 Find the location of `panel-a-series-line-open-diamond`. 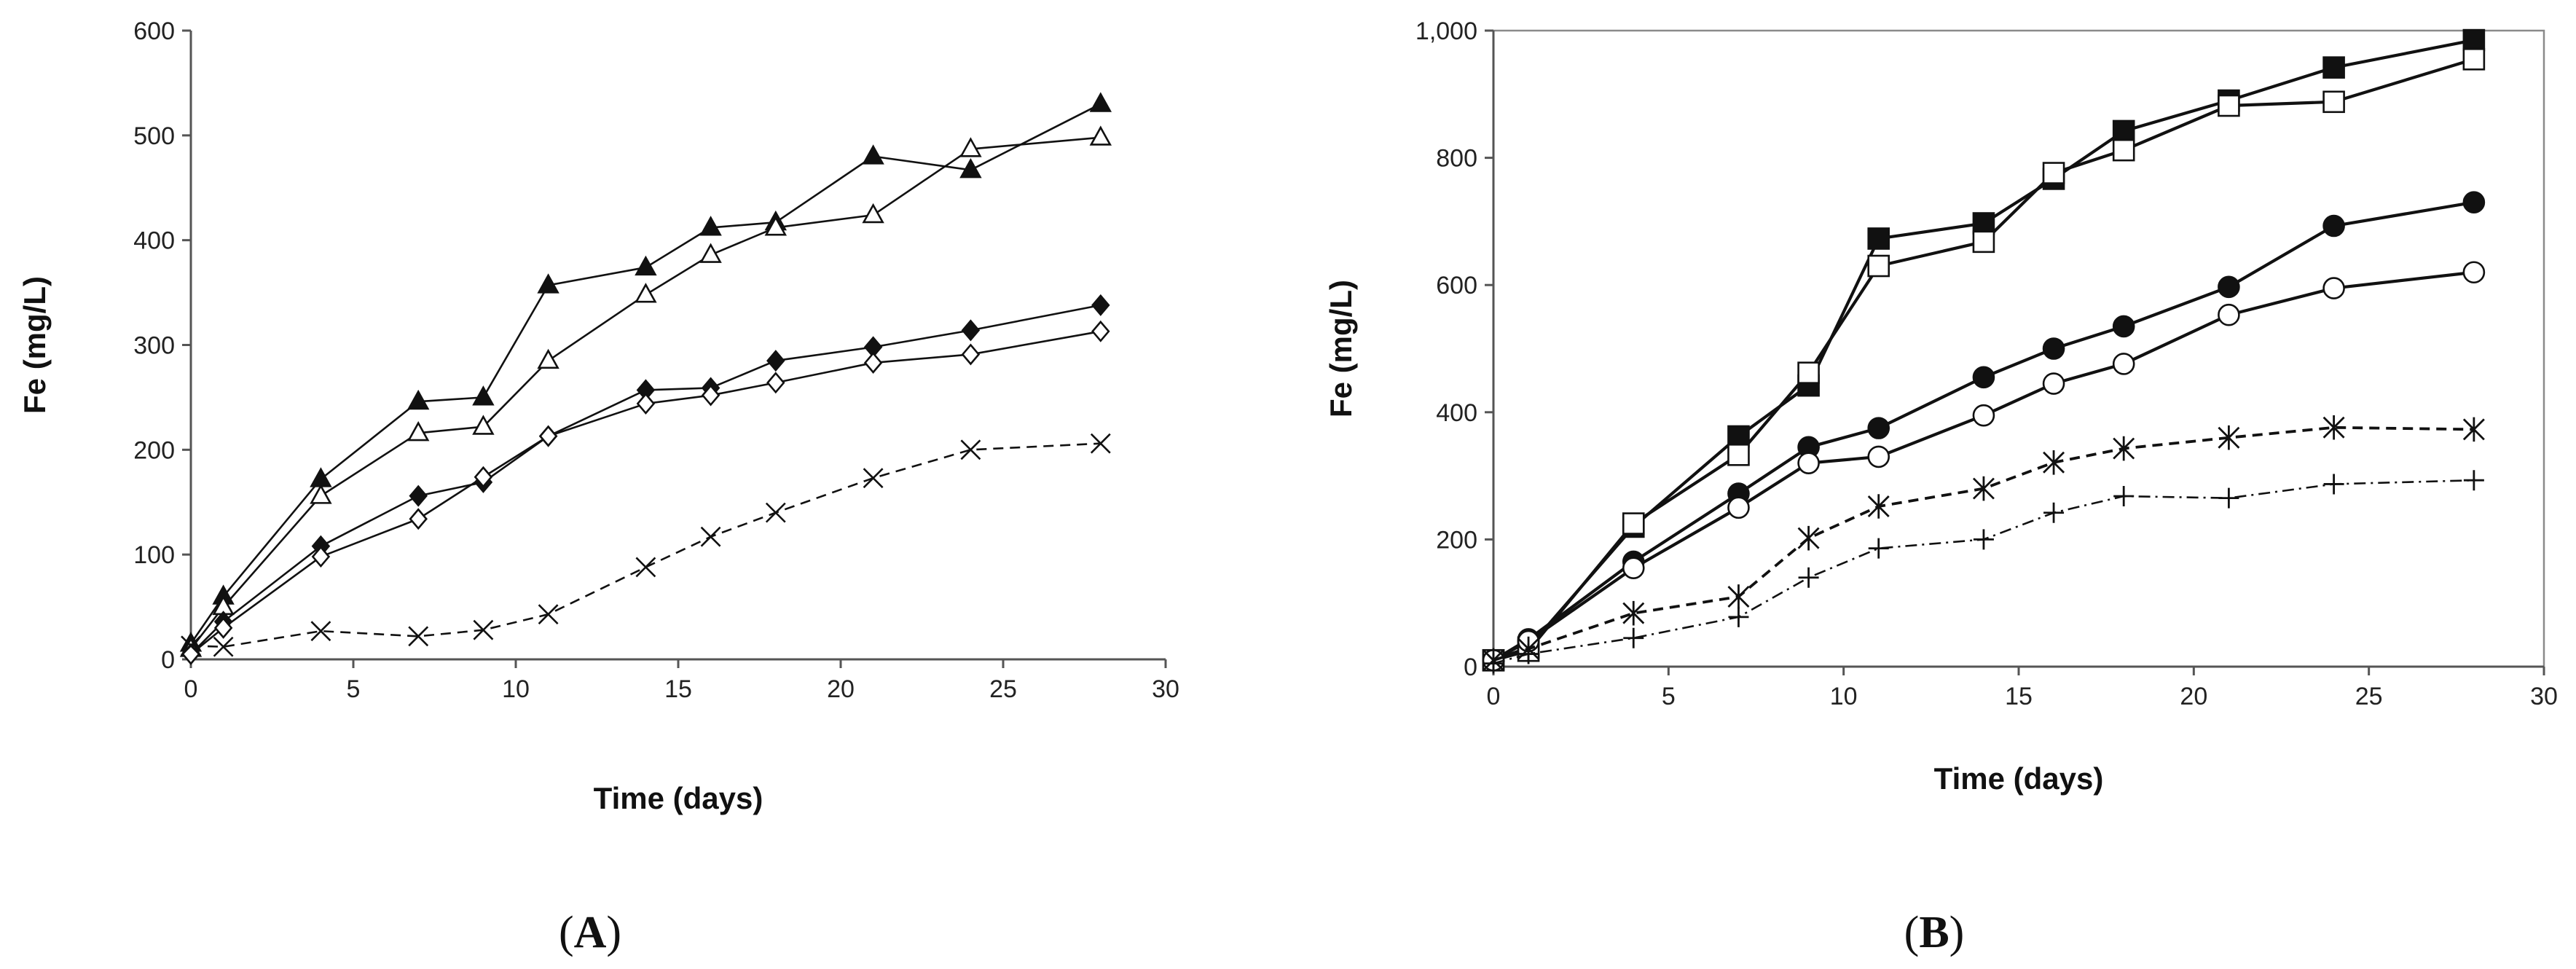

panel-a-series-line-open-diamond is located at coordinates (646, 492).